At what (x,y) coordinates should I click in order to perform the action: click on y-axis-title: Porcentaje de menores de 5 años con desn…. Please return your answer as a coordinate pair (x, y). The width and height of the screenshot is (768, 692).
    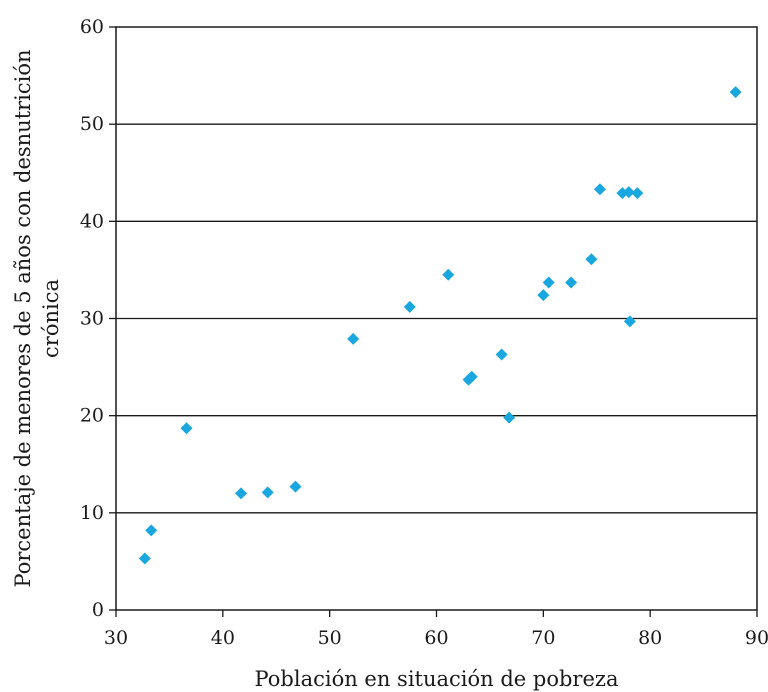
    Looking at the image, I should click on (37, 318).